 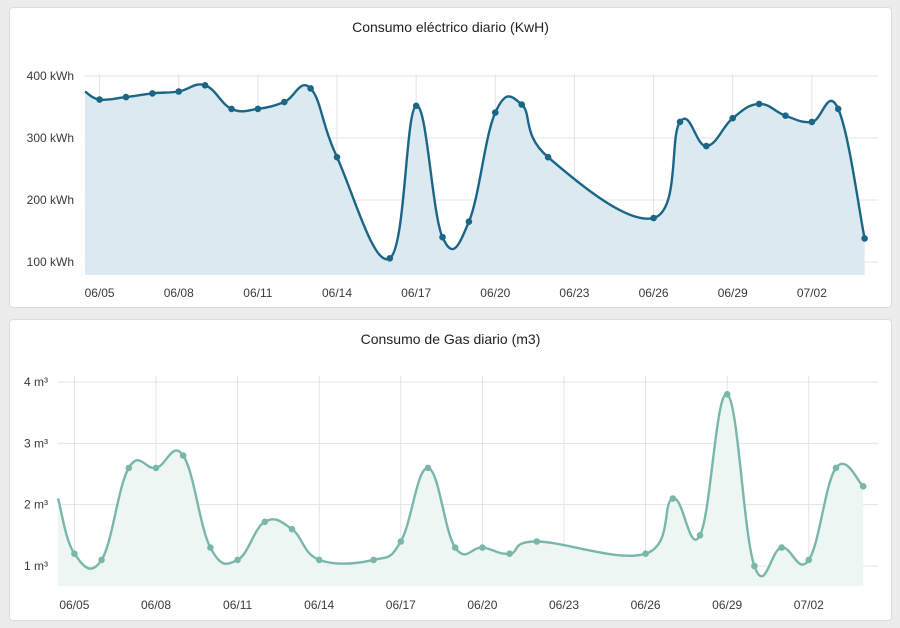 I want to click on electric-y-tick-label: 200 kWh, so click(x=50, y=200).